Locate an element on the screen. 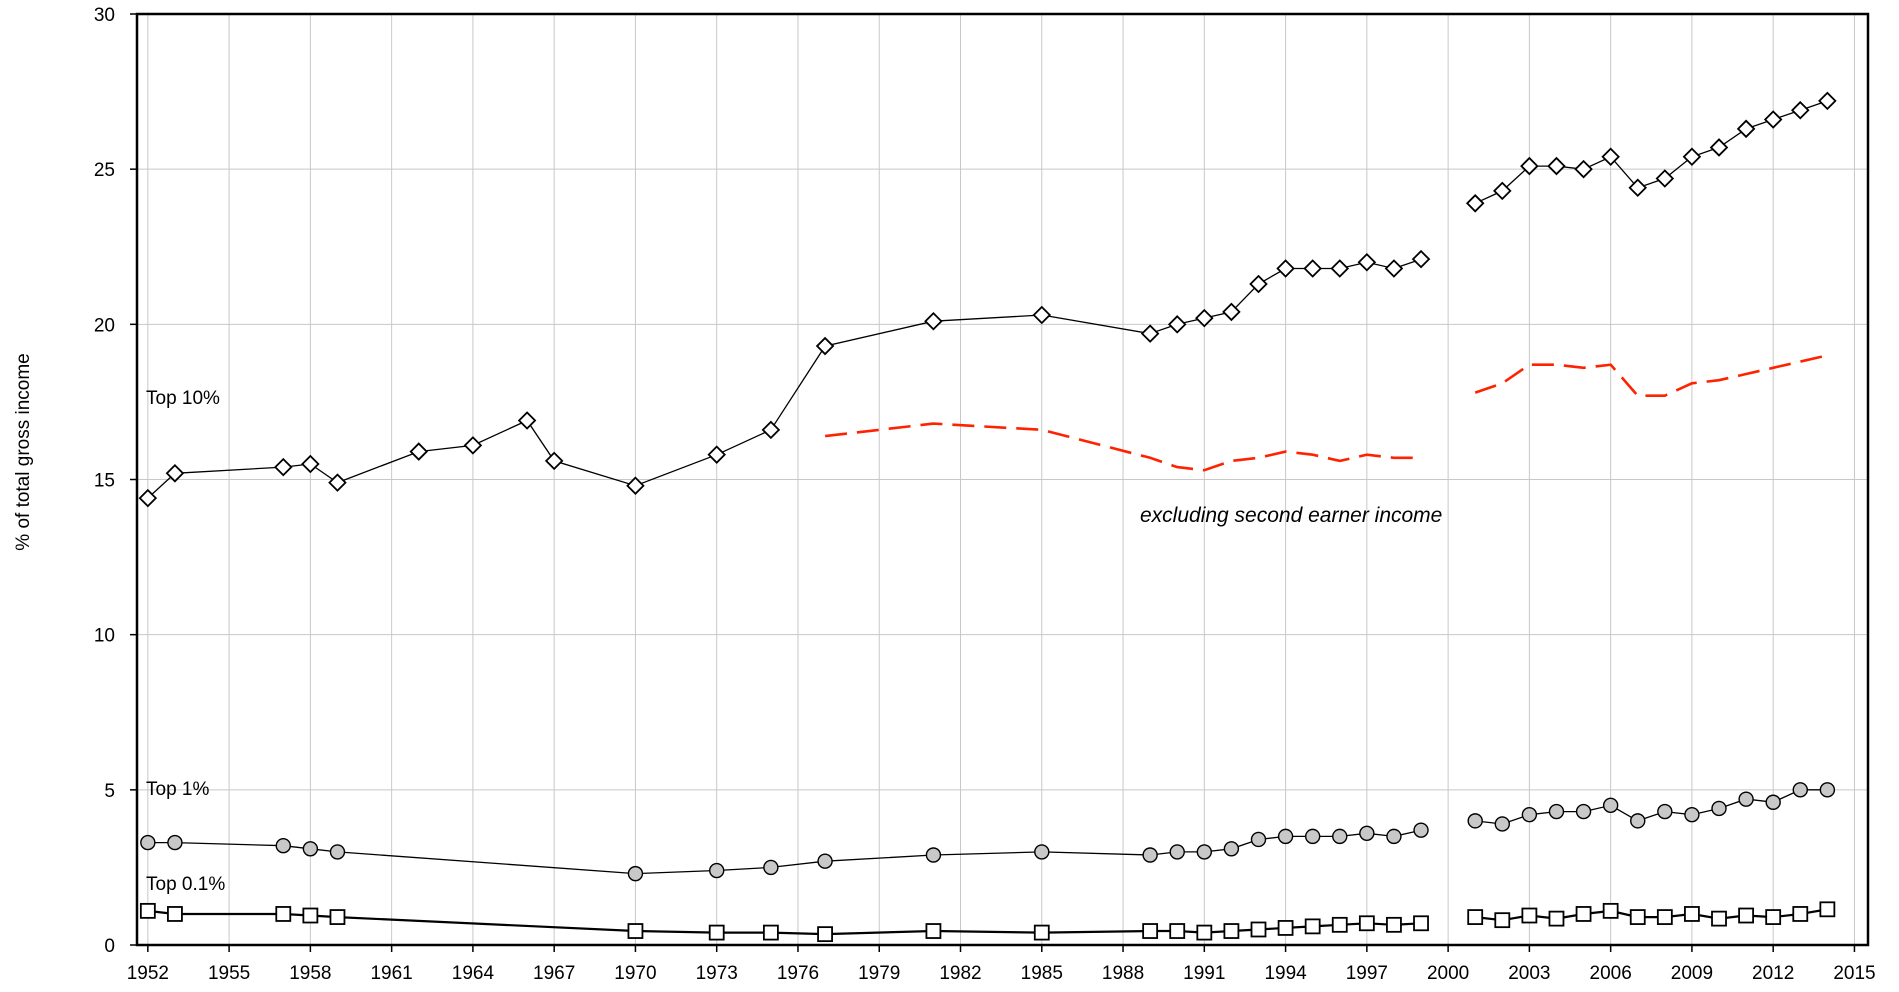 Image resolution: width=1899 pixels, height=992 pixels. x-tick-label: 1958 is located at coordinates (310, 973).